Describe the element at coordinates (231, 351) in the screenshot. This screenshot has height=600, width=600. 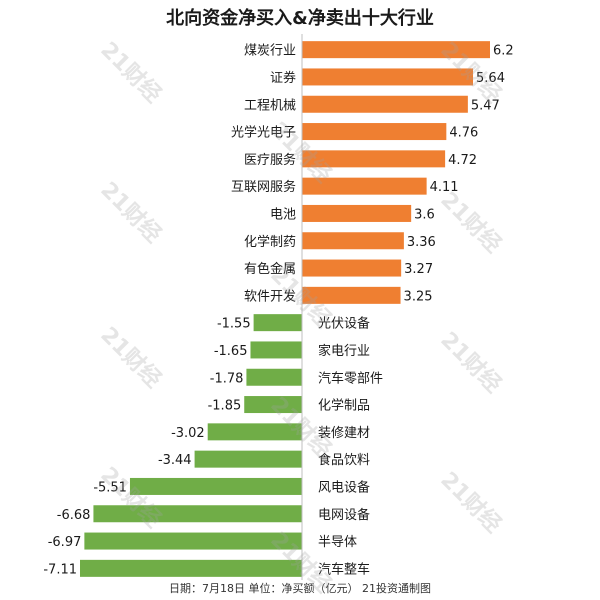
I see `value-label-12: -1.65` at that location.